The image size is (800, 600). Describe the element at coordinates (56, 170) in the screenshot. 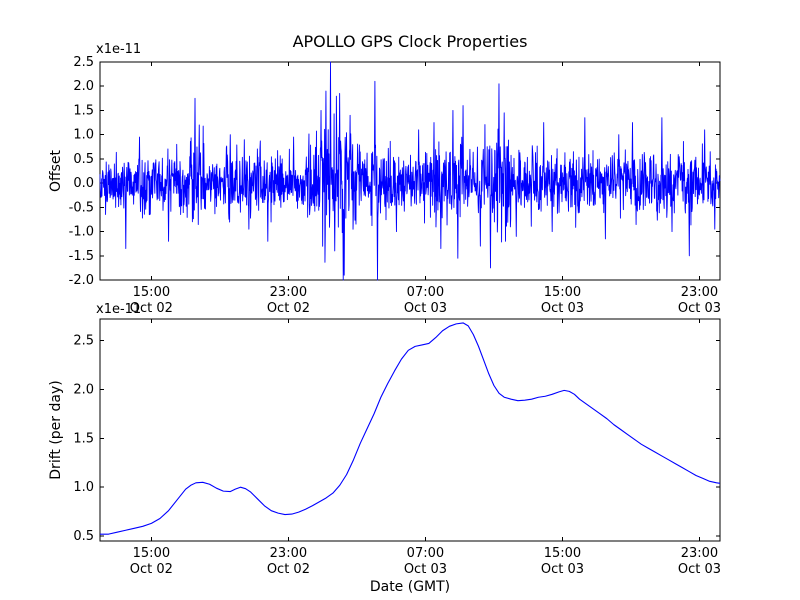

I see `offset-axis-label: Offset` at that location.